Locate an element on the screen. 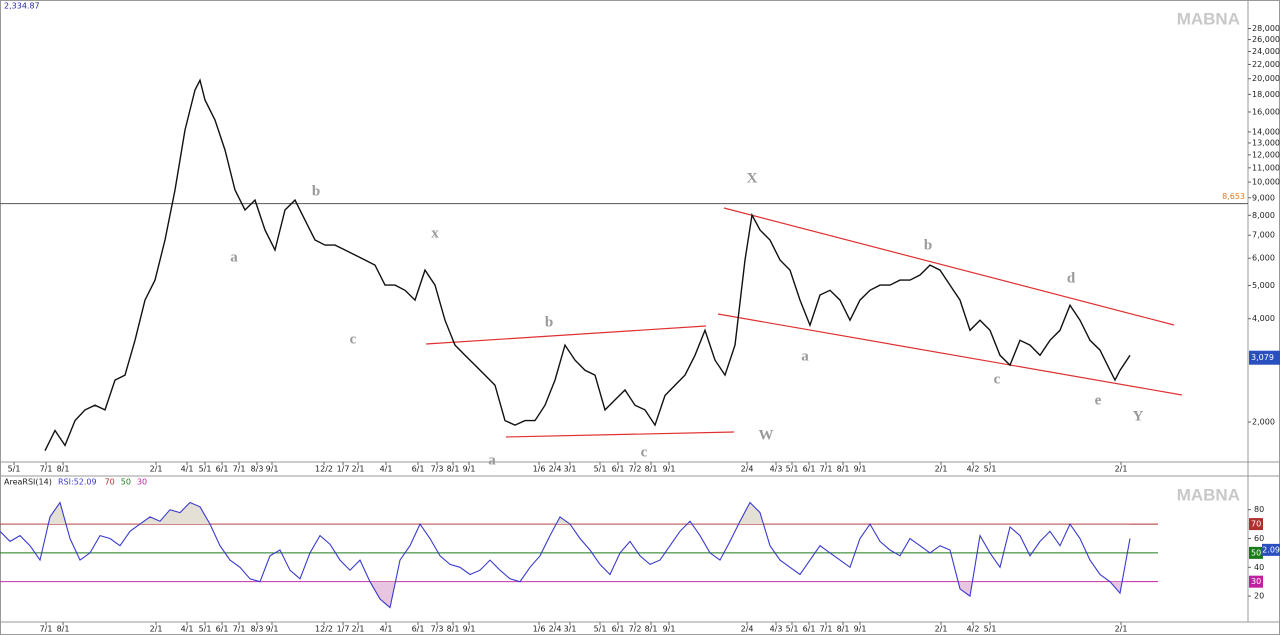 The height and width of the screenshot is (635, 1280). x-tick-label: 7/2 is located at coordinates (635, 469).